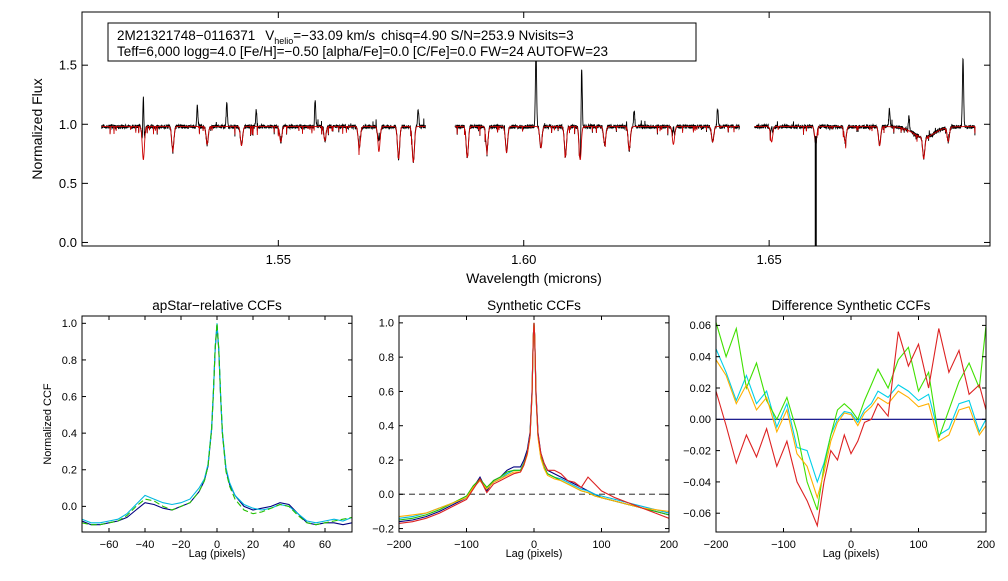 Image resolution: width=1008 pixels, height=581 pixels. What do you see at coordinates (269, 35) in the screenshot?
I see `vhelio-label: V` at bounding box center [269, 35].